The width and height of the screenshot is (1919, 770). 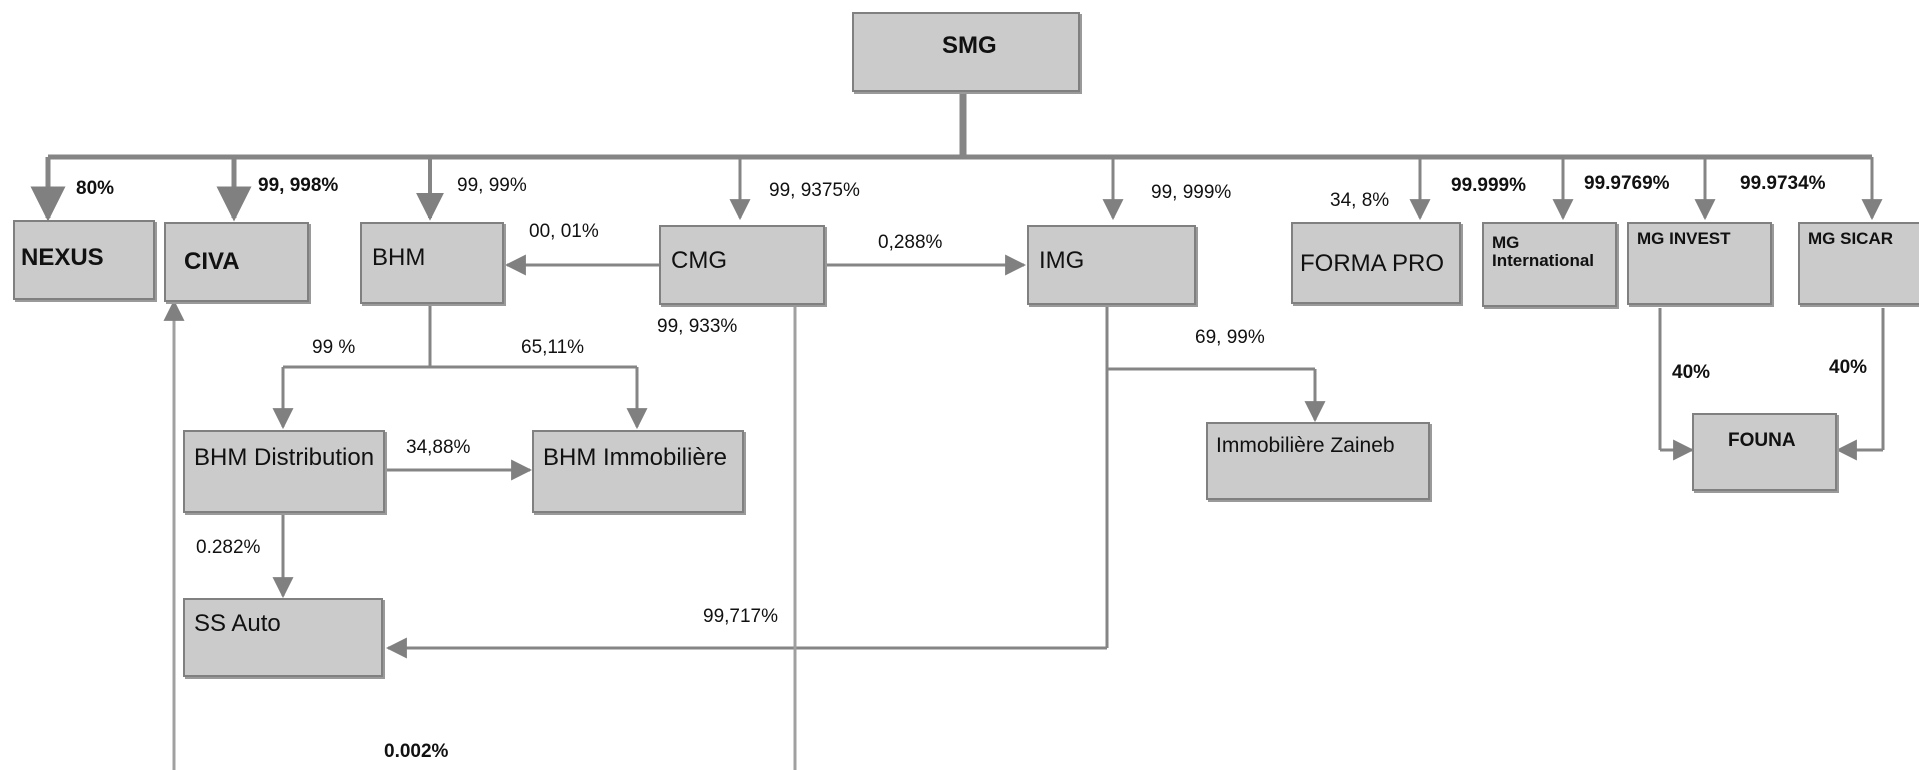 What do you see at coordinates (1543, 251) in the screenshot?
I see `node-label: MG International` at bounding box center [1543, 251].